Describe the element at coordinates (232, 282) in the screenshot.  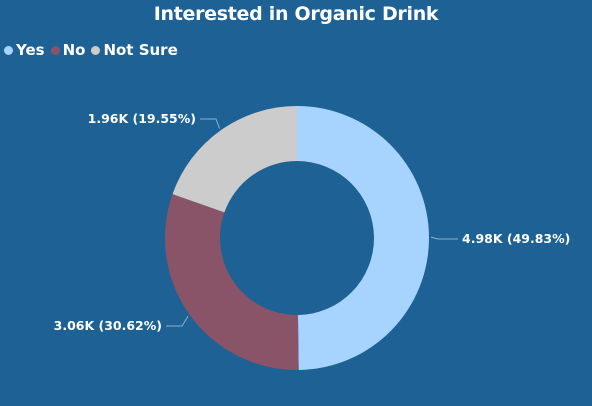
I see `donut-slice-no` at that location.